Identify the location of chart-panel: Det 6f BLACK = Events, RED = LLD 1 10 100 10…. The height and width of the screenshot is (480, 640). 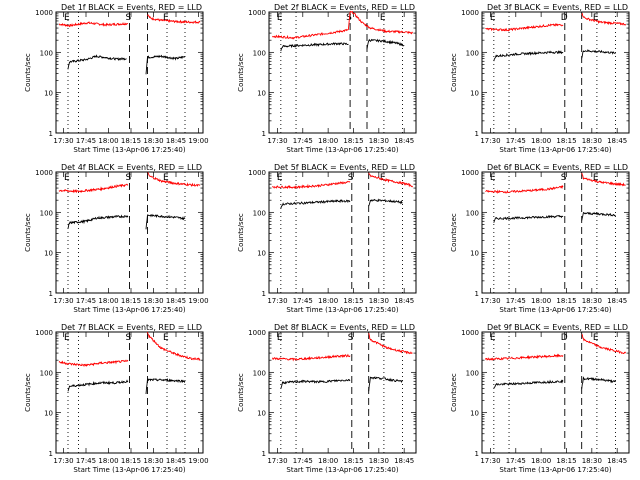
(540, 238).